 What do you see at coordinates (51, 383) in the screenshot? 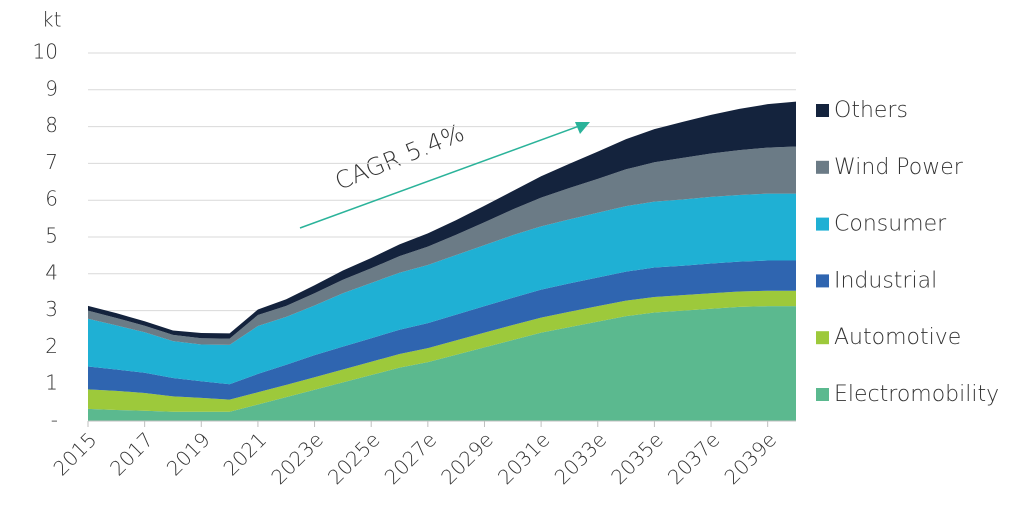
I see `y-tick-label: 1` at bounding box center [51, 383].